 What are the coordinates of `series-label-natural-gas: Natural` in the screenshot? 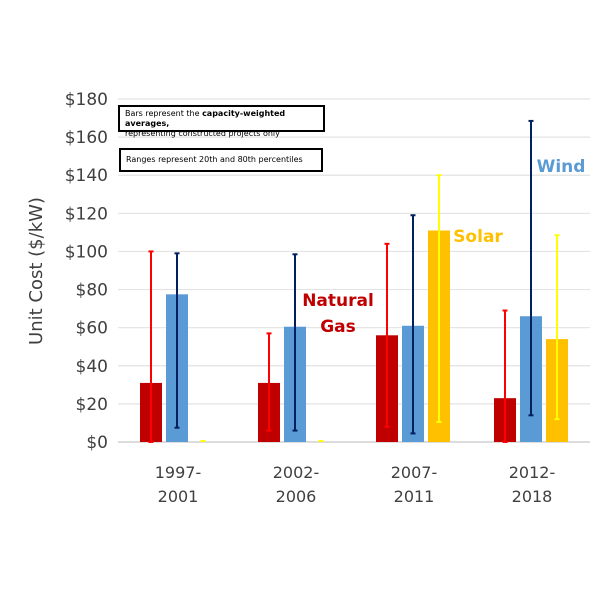 It's located at (338, 301).